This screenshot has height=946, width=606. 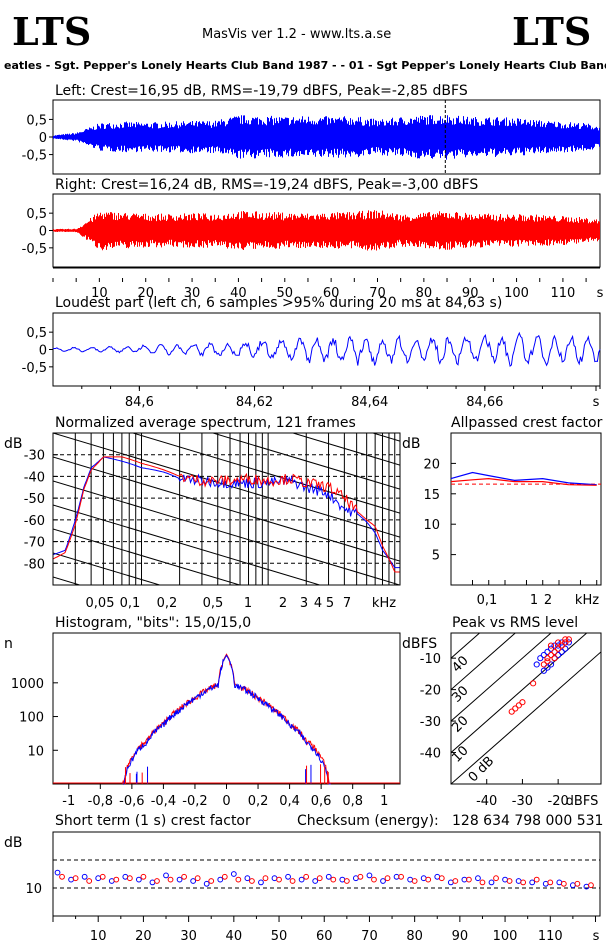 I want to click on right-wave-xtick-label: 30, so click(x=192, y=293).